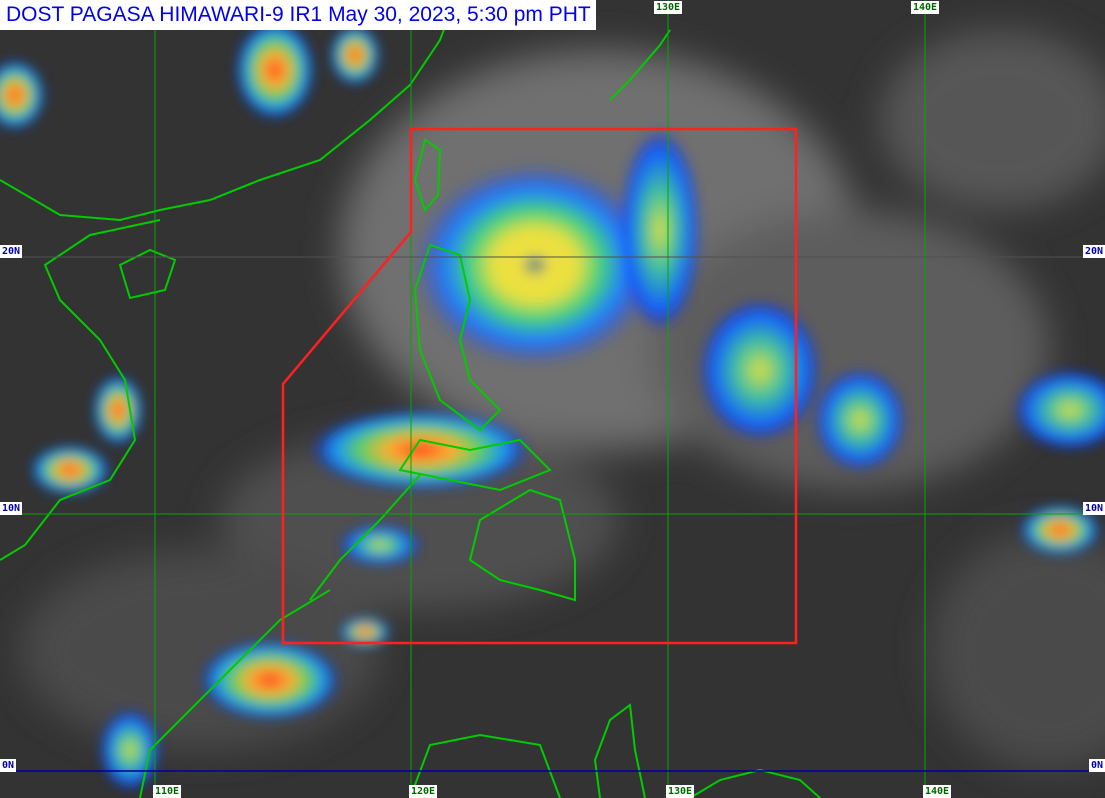 The height and width of the screenshot is (798, 1105). I want to click on coast-mindanao, so click(522, 545).